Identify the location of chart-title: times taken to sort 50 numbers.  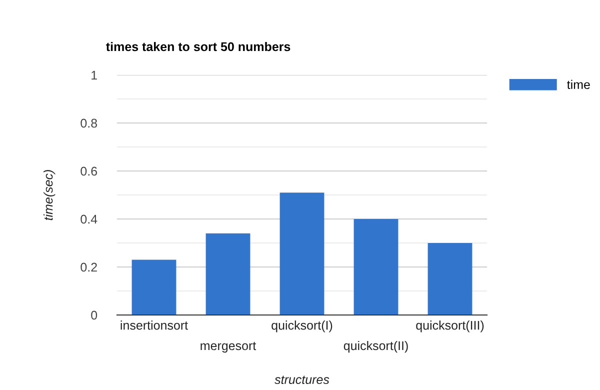
(198, 47).